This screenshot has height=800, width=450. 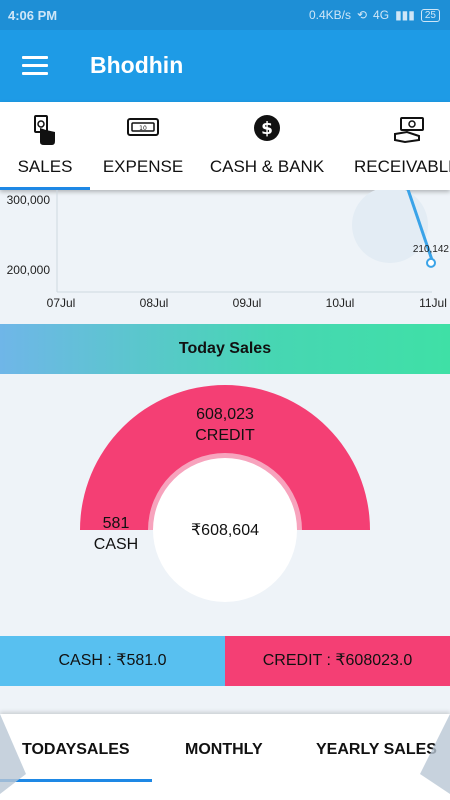 I want to click on menu-icon, so click(x=35, y=66).